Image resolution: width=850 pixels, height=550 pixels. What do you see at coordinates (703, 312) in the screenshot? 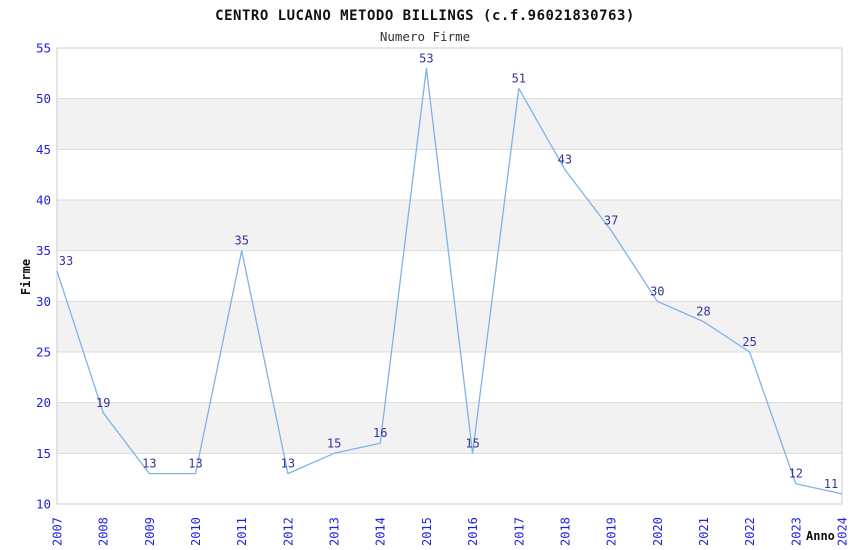
I see `data-label: 28` at bounding box center [703, 312].